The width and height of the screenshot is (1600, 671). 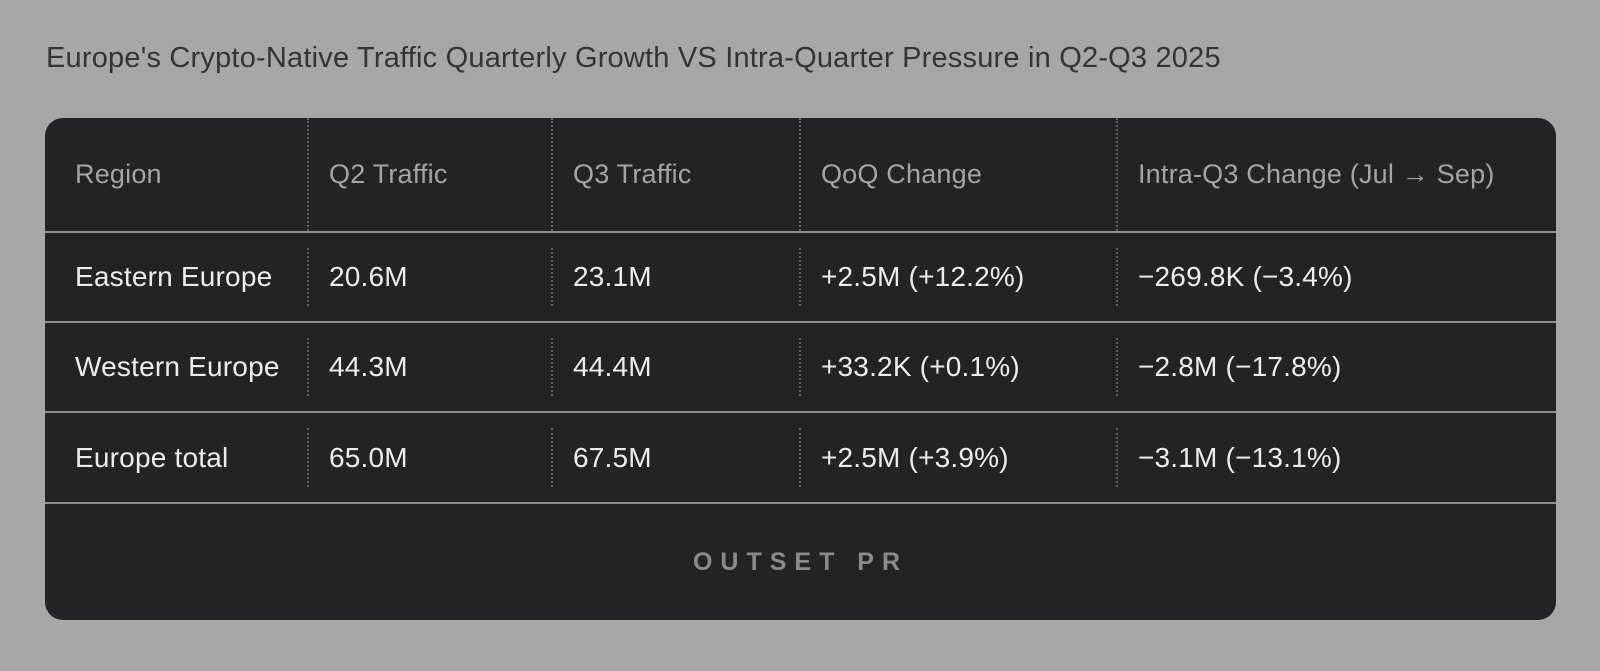 I want to click on column-header-q3-traffic: Q3 Traffic, so click(x=675, y=175).